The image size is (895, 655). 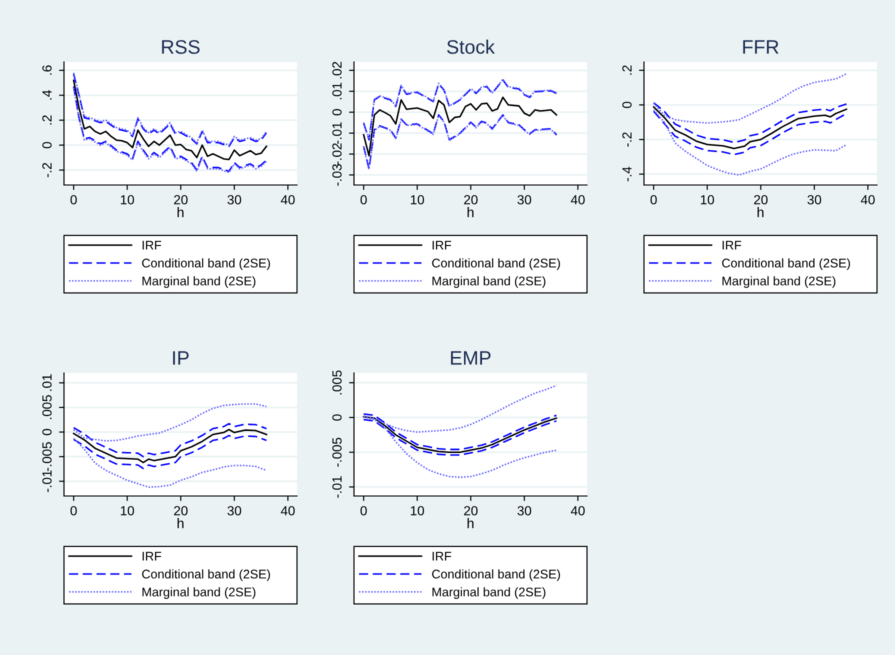 What do you see at coordinates (627, 174) in the screenshot?
I see `y-tick-label: -.4` at bounding box center [627, 174].